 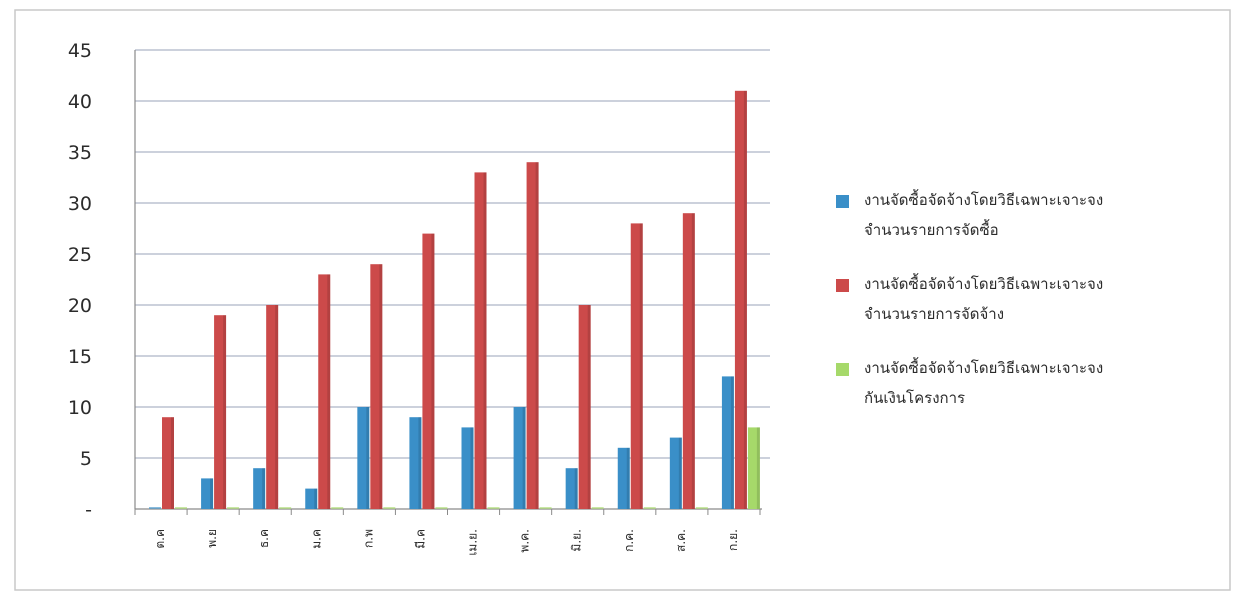 I want to click on x-tick-label: มี.ค, so click(x=420, y=539).